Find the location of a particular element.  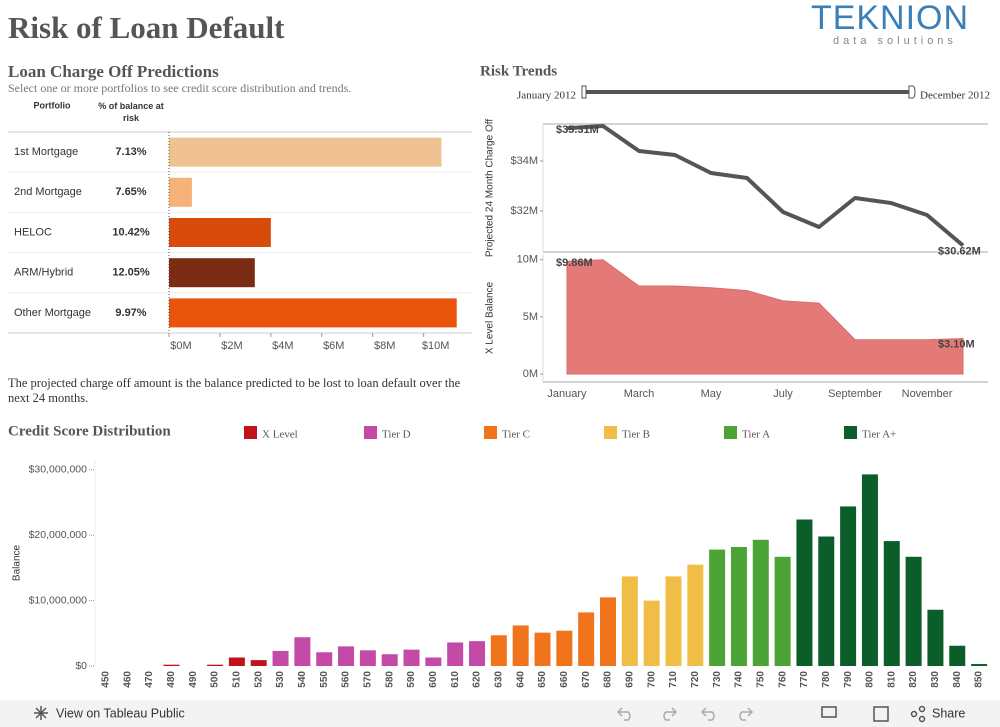

x-tick-label: $4M is located at coordinates (282, 346).